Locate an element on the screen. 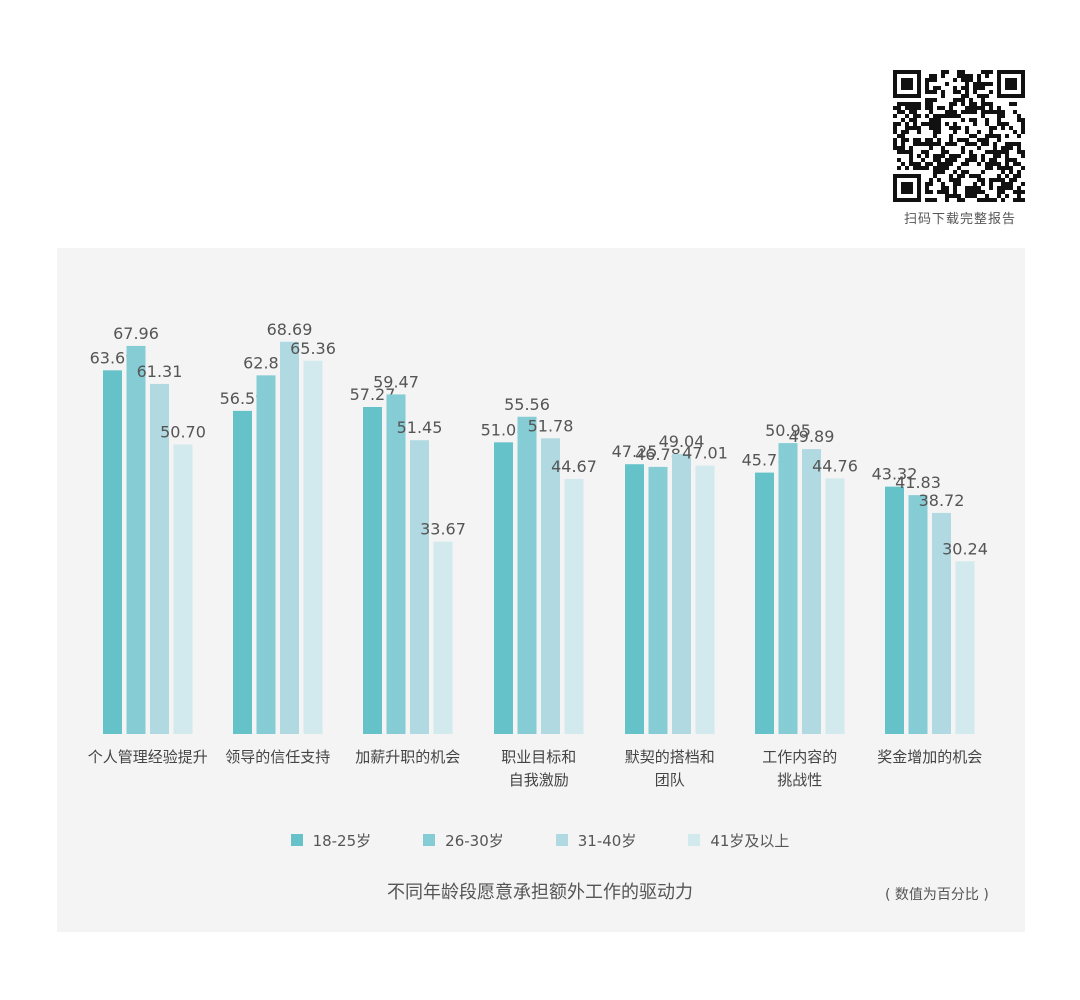 The image size is (1080, 1000). data-label-2-series-4: 65.36 is located at coordinates (313, 348).